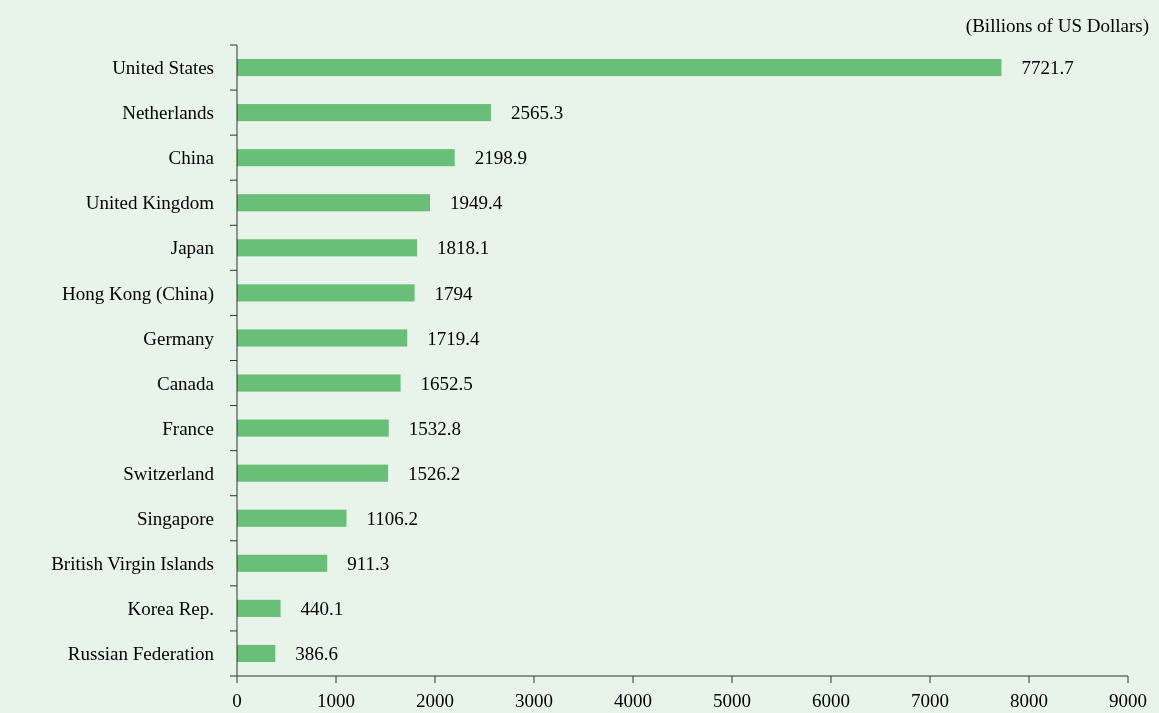 This screenshot has height=713, width=1159. Describe the element at coordinates (537, 113) in the screenshot. I see `data-label: 2565.3` at that location.